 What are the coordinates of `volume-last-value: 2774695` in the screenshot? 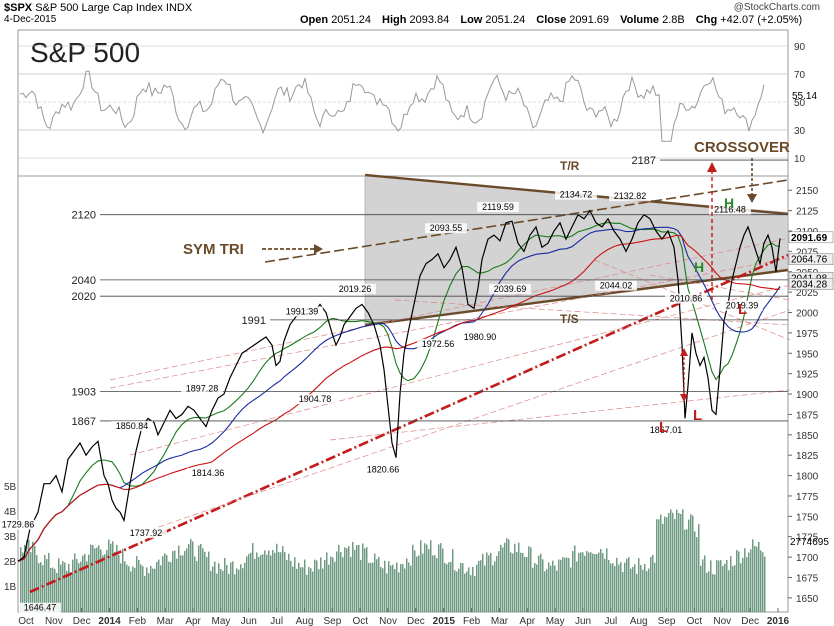 It's located at (809, 542).